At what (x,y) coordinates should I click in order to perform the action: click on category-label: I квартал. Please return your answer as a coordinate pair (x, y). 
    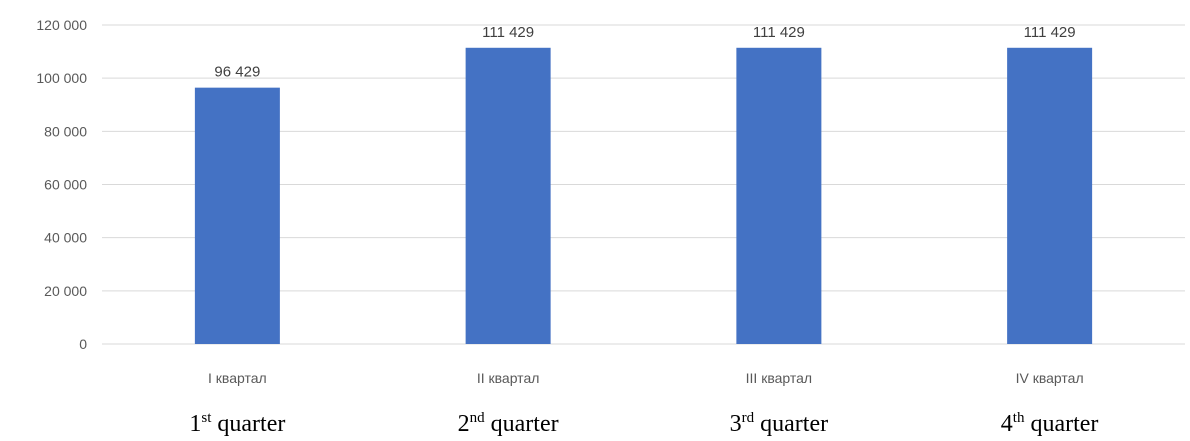
    Looking at the image, I should click on (237, 378).